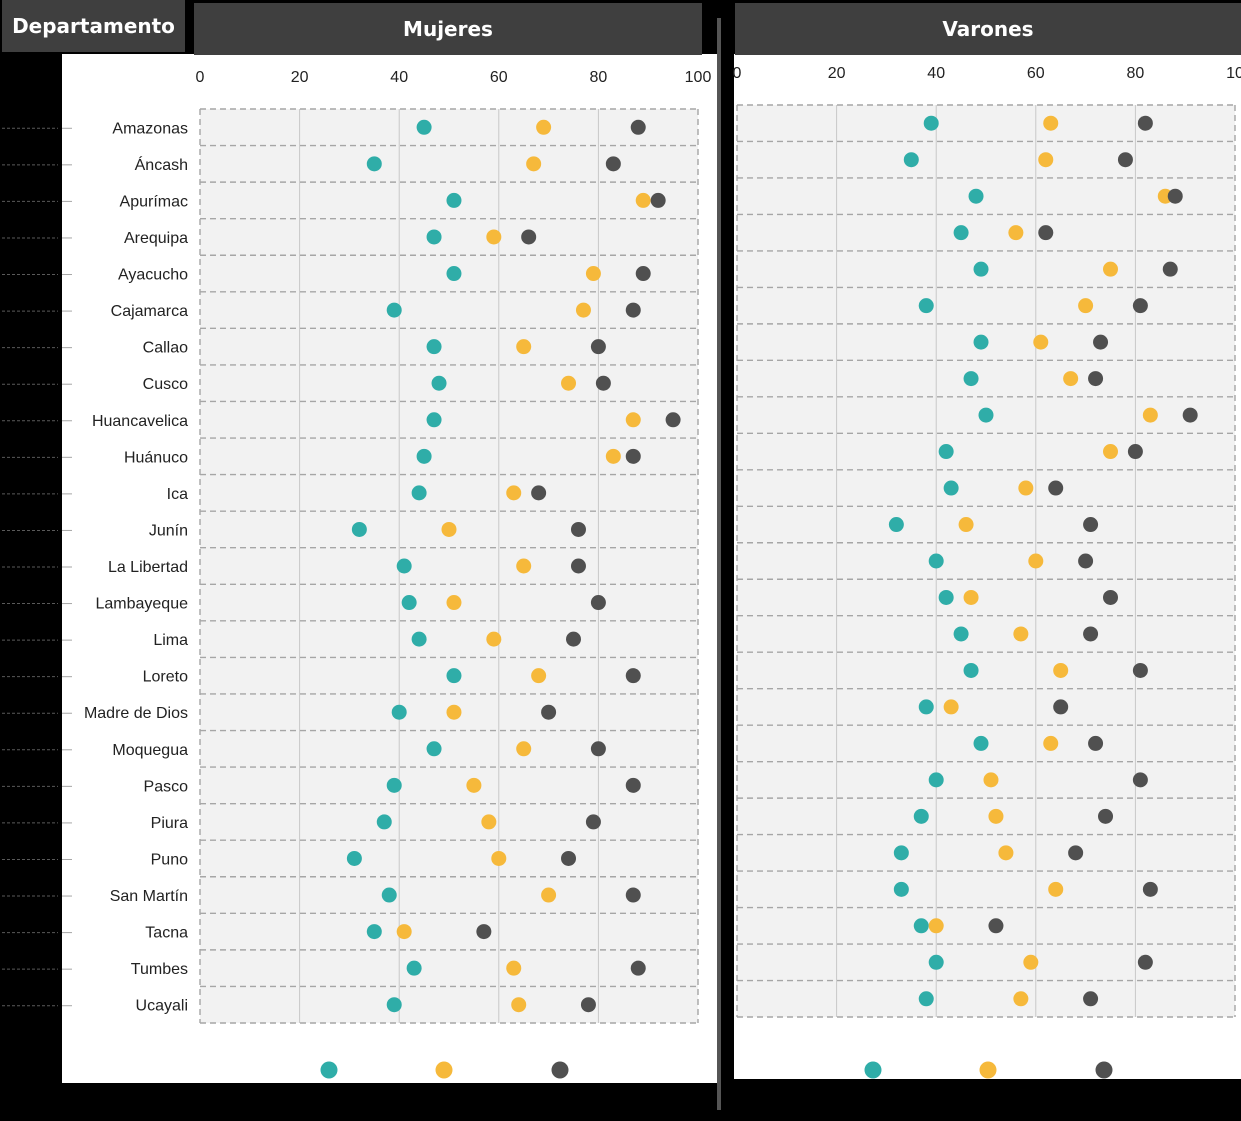 The height and width of the screenshot is (1121, 1241). Describe the element at coordinates (149, 896) in the screenshot. I see `category-label: San Martín` at that location.